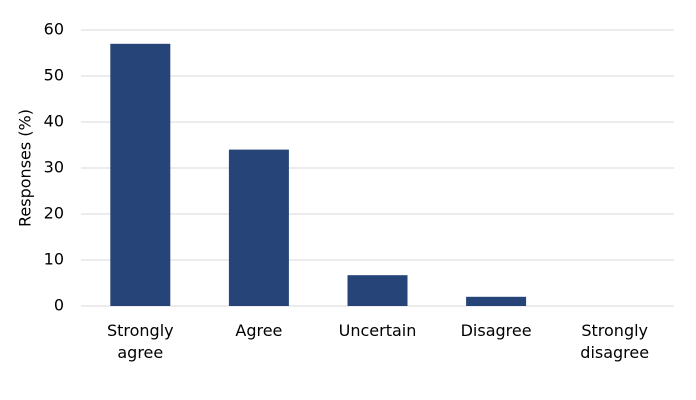 This screenshot has width=696, height=400. I want to click on y-tick-label: 20, so click(54, 213).